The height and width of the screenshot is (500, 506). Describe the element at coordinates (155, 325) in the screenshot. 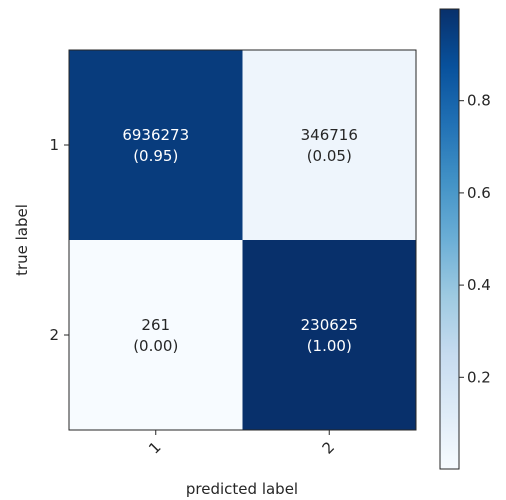

I see `cell-count-2-1: 261` at that location.